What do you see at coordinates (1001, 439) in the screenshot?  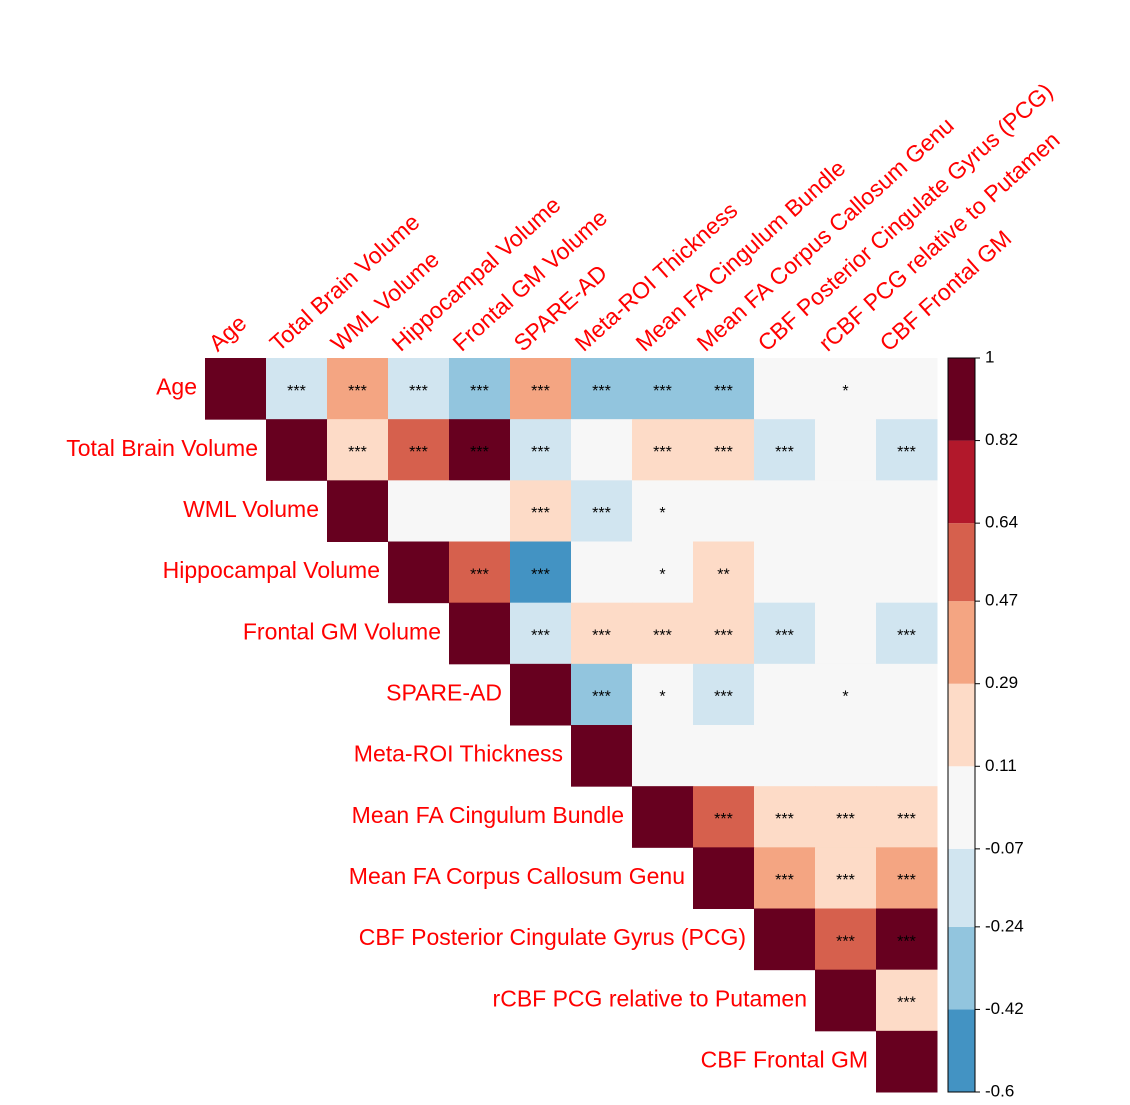 I see `colorbar-tick-label: 0.82` at bounding box center [1001, 439].